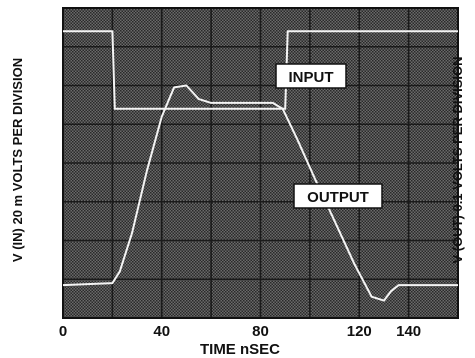 The image size is (475, 358). What do you see at coordinates (17, 160) in the screenshot?
I see `left-axis-title: V (IN) 20 m VOLTS PER DIVISION` at bounding box center [17, 160].